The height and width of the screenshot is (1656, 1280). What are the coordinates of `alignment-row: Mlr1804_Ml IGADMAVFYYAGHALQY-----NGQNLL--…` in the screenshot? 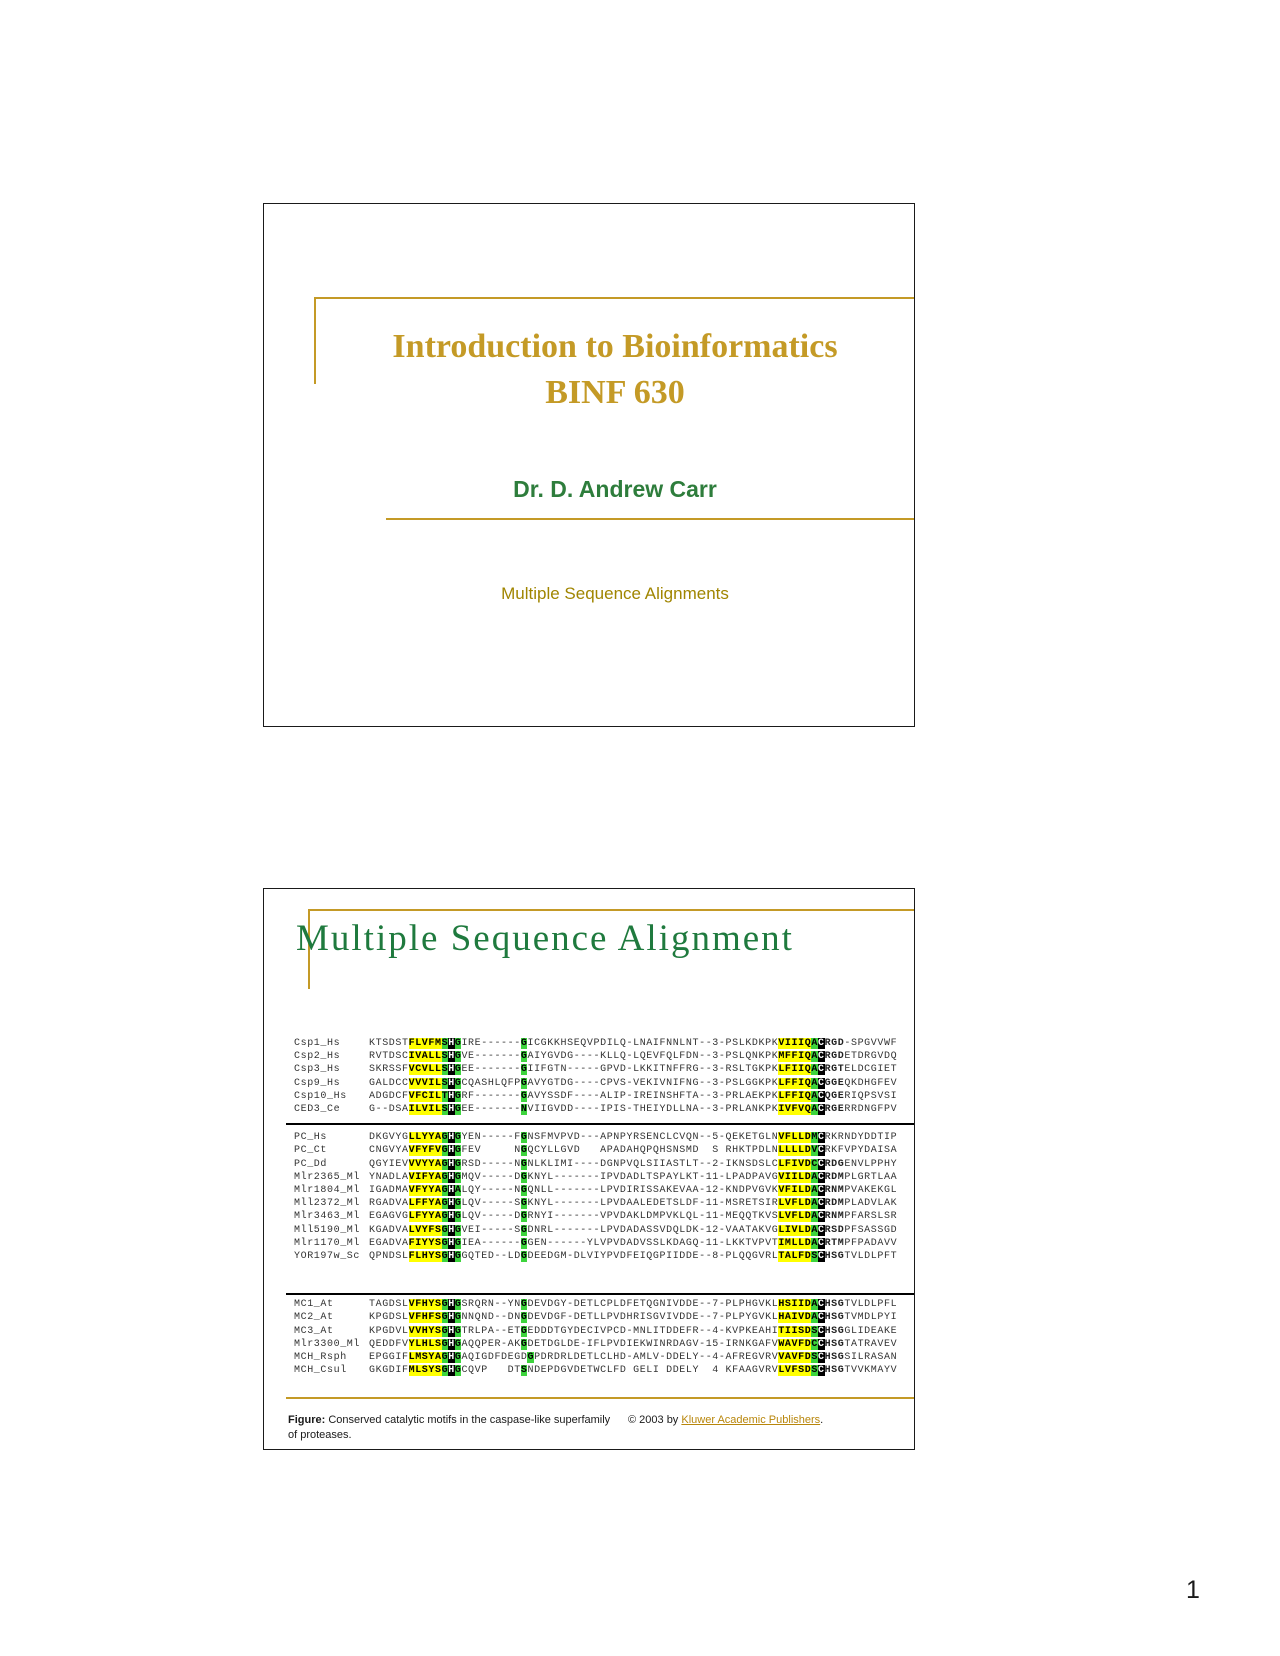 It's located at (600, 1190).